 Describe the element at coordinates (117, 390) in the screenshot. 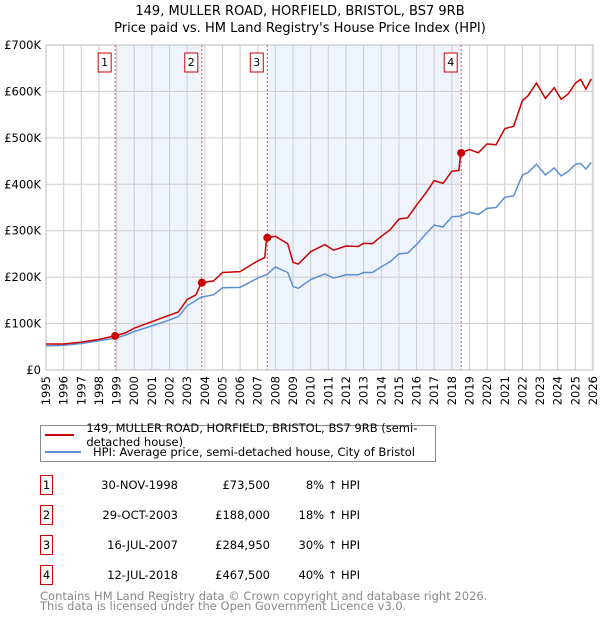

I see `x-tick-label: 1999` at that location.